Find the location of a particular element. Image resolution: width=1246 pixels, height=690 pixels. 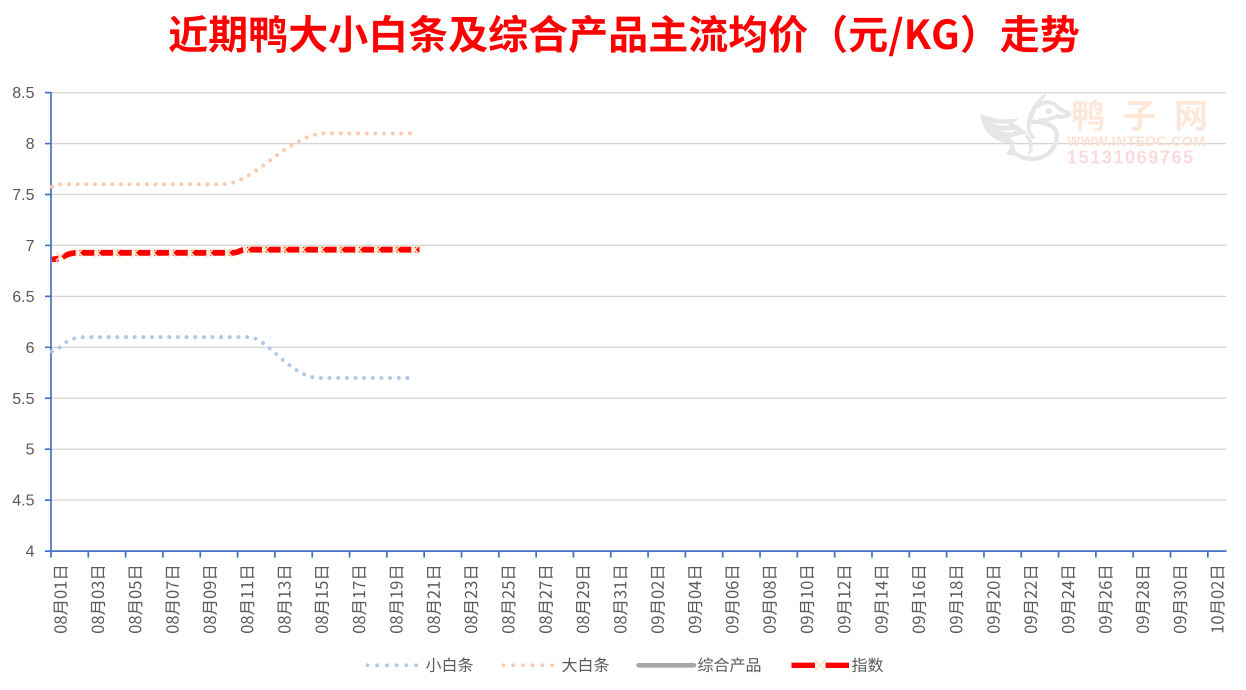

svg-text: 4 is located at coordinates (30, 552).